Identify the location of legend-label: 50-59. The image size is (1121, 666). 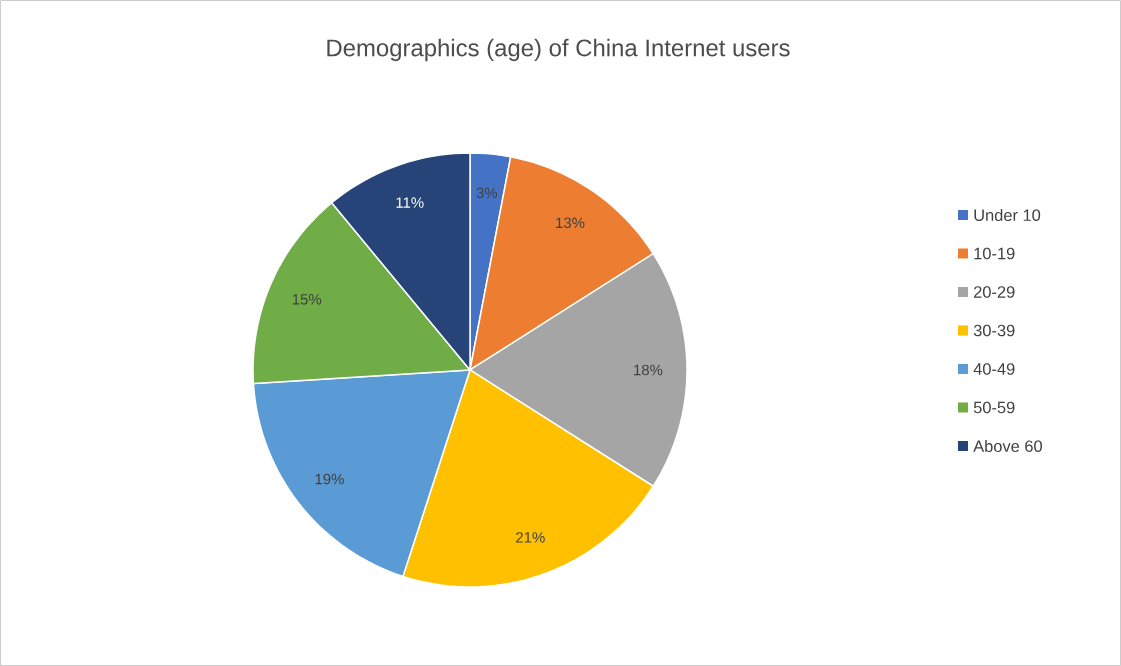
(994, 407).